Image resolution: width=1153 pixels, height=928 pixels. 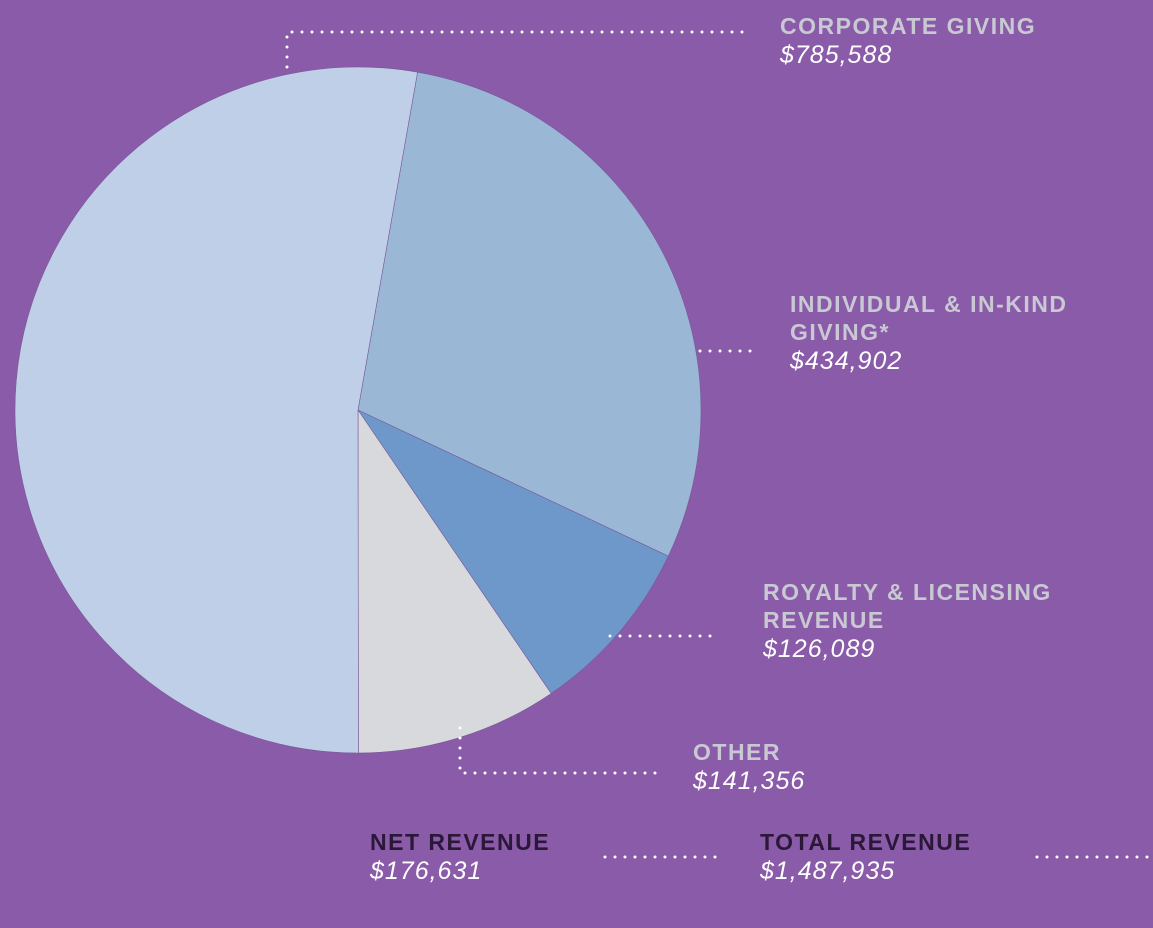 What do you see at coordinates (908, 26) in the screenshot?
I see `label: CORPORATE GIVING` at bounding box center [908, 26].